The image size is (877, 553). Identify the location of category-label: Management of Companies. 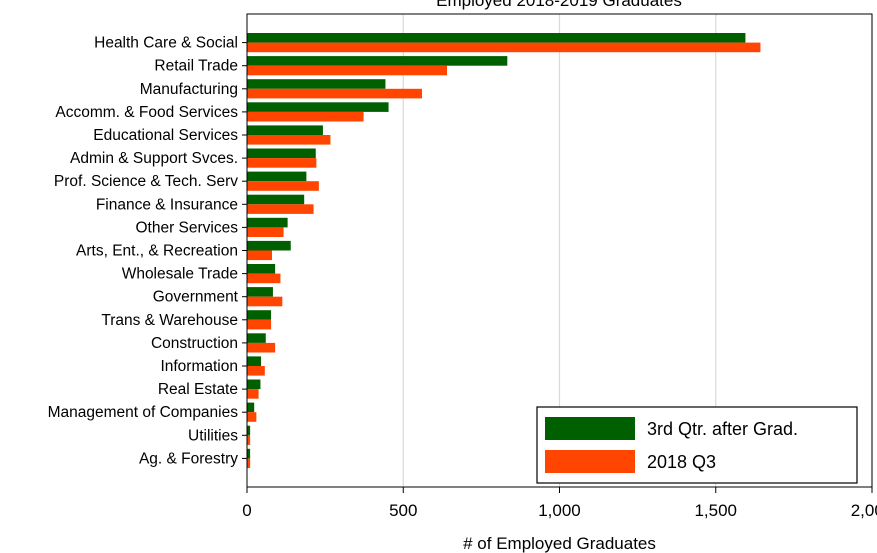
(143, 412).